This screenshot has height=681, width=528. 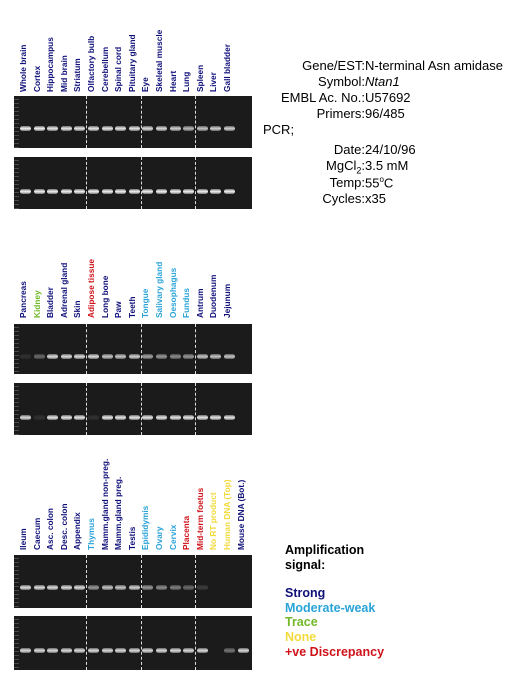 I want to click on lane-label: Liver, so click(x=213, y=82).